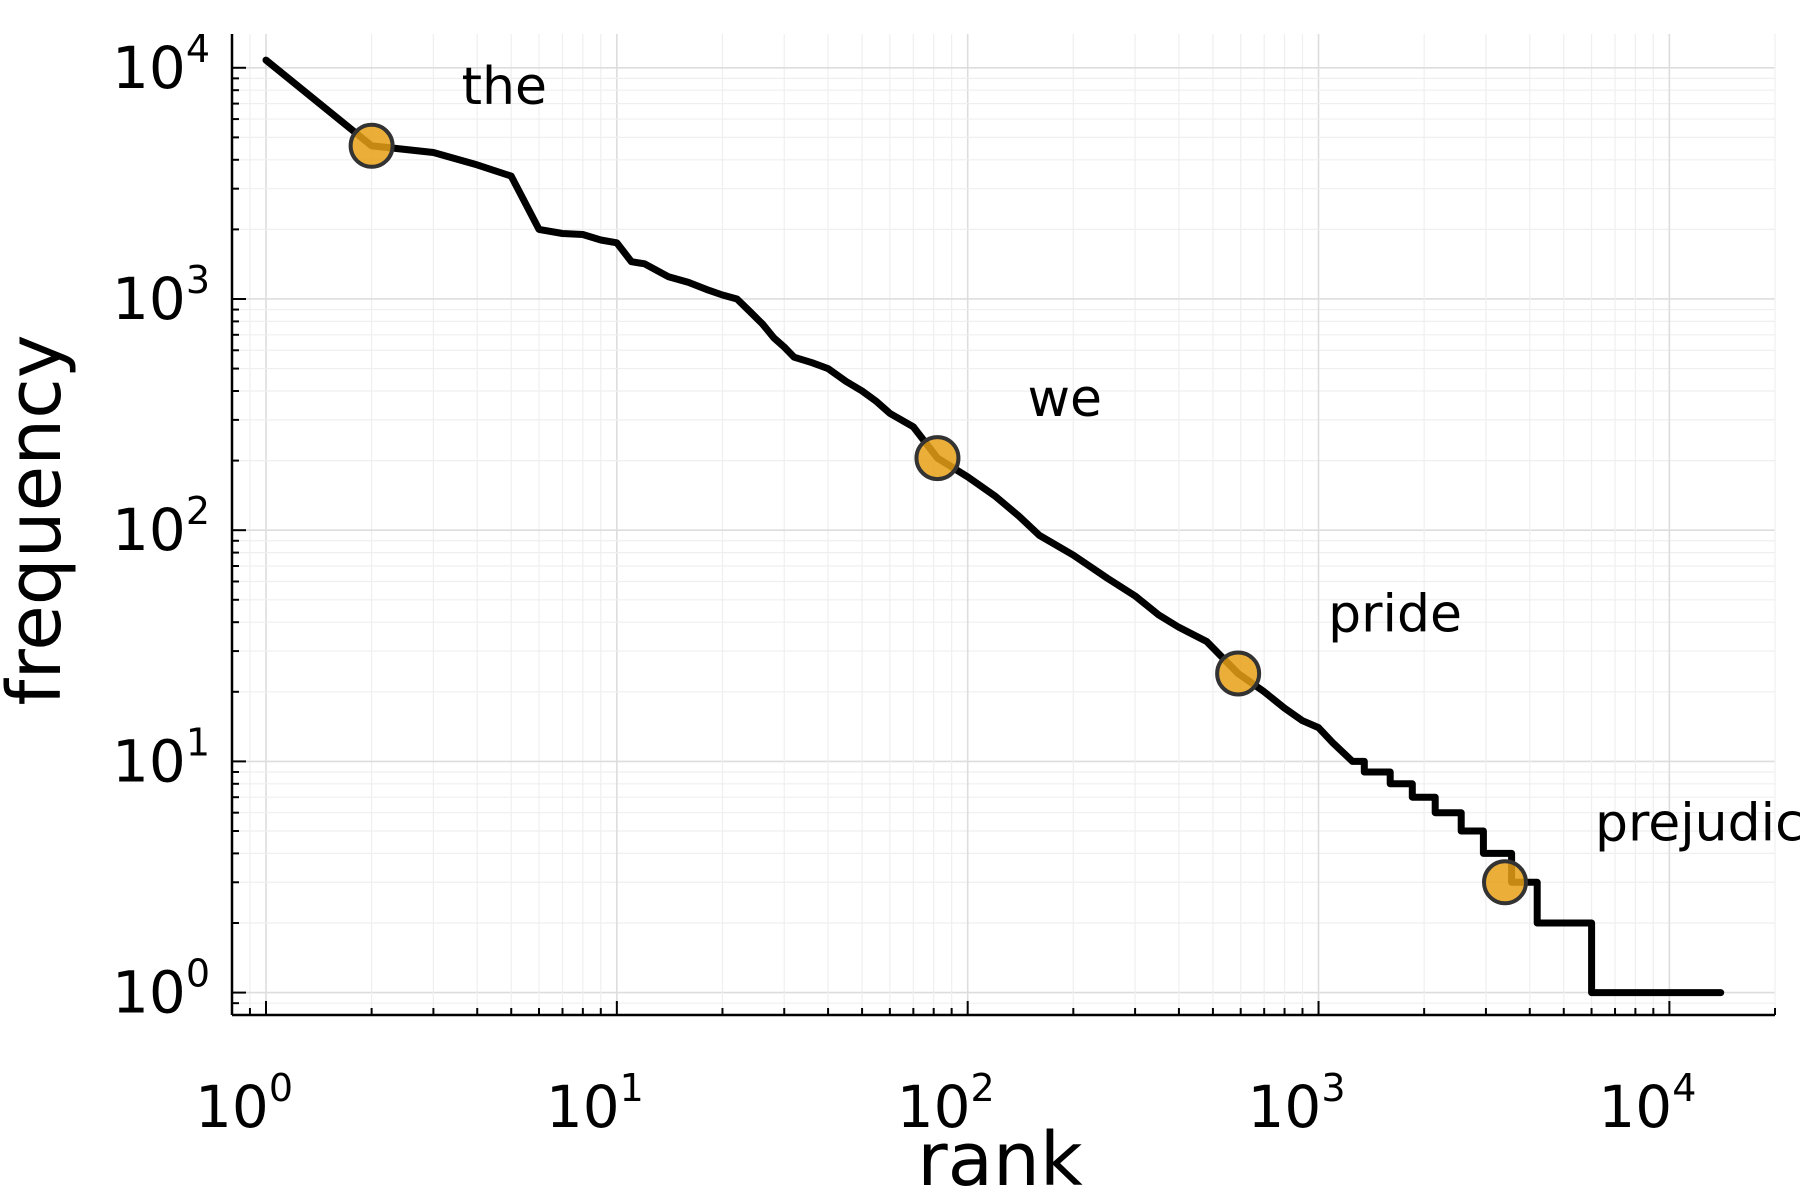 The image size is (1800, 1200). I want to click on y-axis-label: frequency, so click(39, 519).